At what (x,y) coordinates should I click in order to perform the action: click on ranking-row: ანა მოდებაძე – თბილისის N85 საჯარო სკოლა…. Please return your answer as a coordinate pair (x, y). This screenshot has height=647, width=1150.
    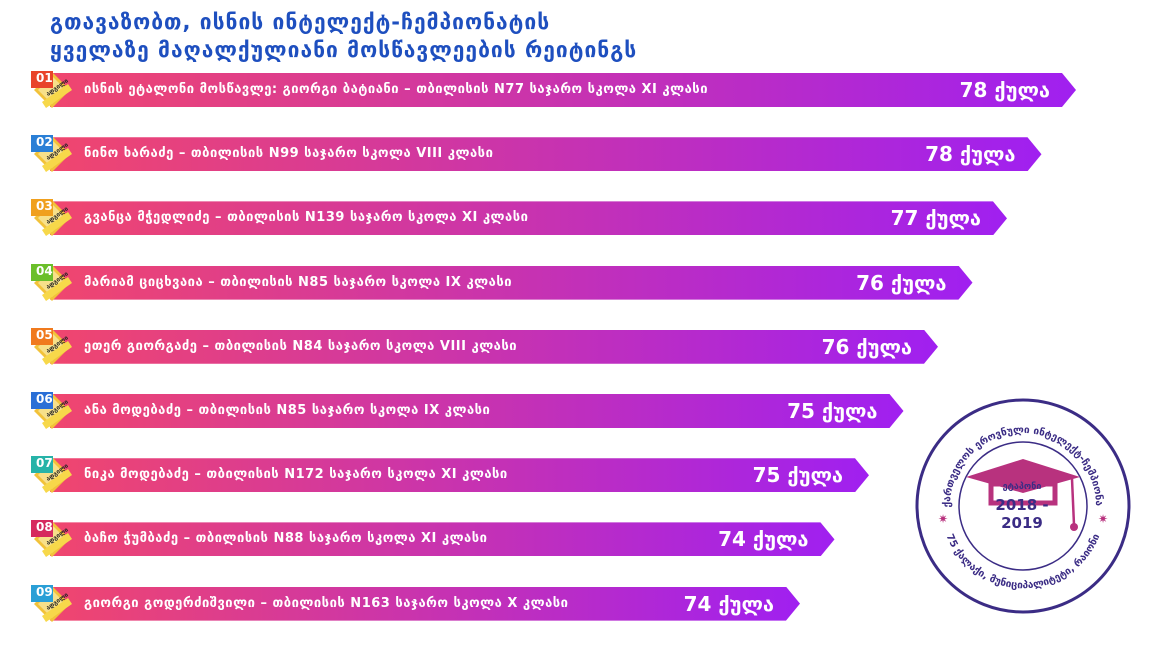
    Looking at the image, I should click on (466, 411).